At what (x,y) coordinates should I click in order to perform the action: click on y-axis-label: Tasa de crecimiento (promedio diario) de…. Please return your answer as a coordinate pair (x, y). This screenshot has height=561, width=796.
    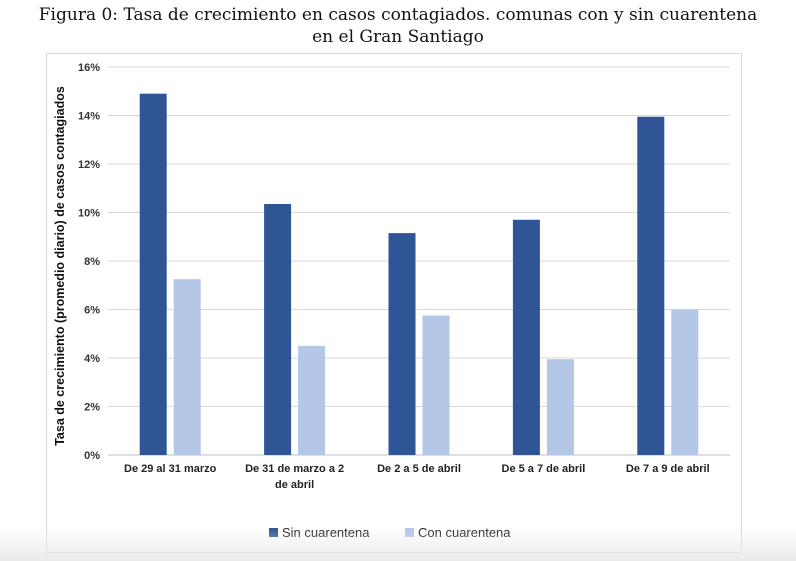
    Looking at the image, I should click on (60, 266).